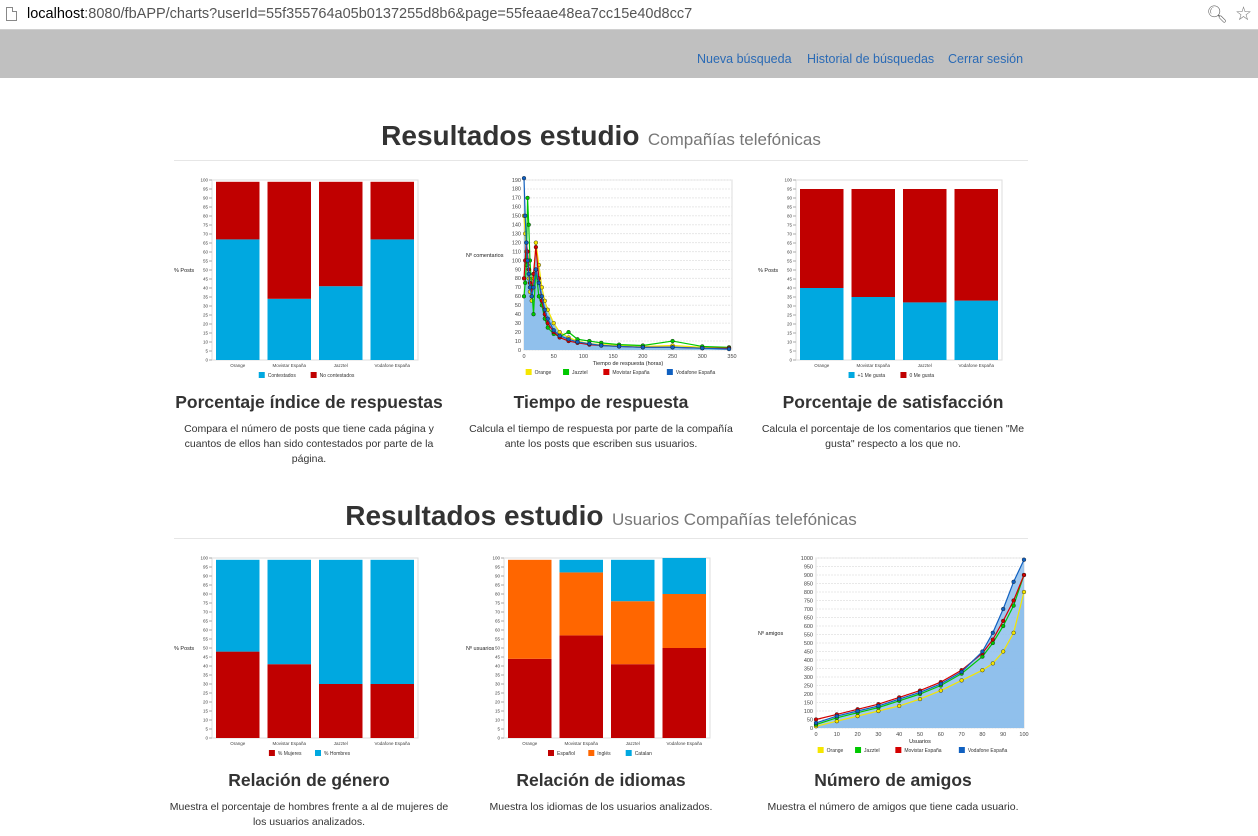 The image size is (1258, 836). I want to click on y-tick-label: 20, so click(790, 324).